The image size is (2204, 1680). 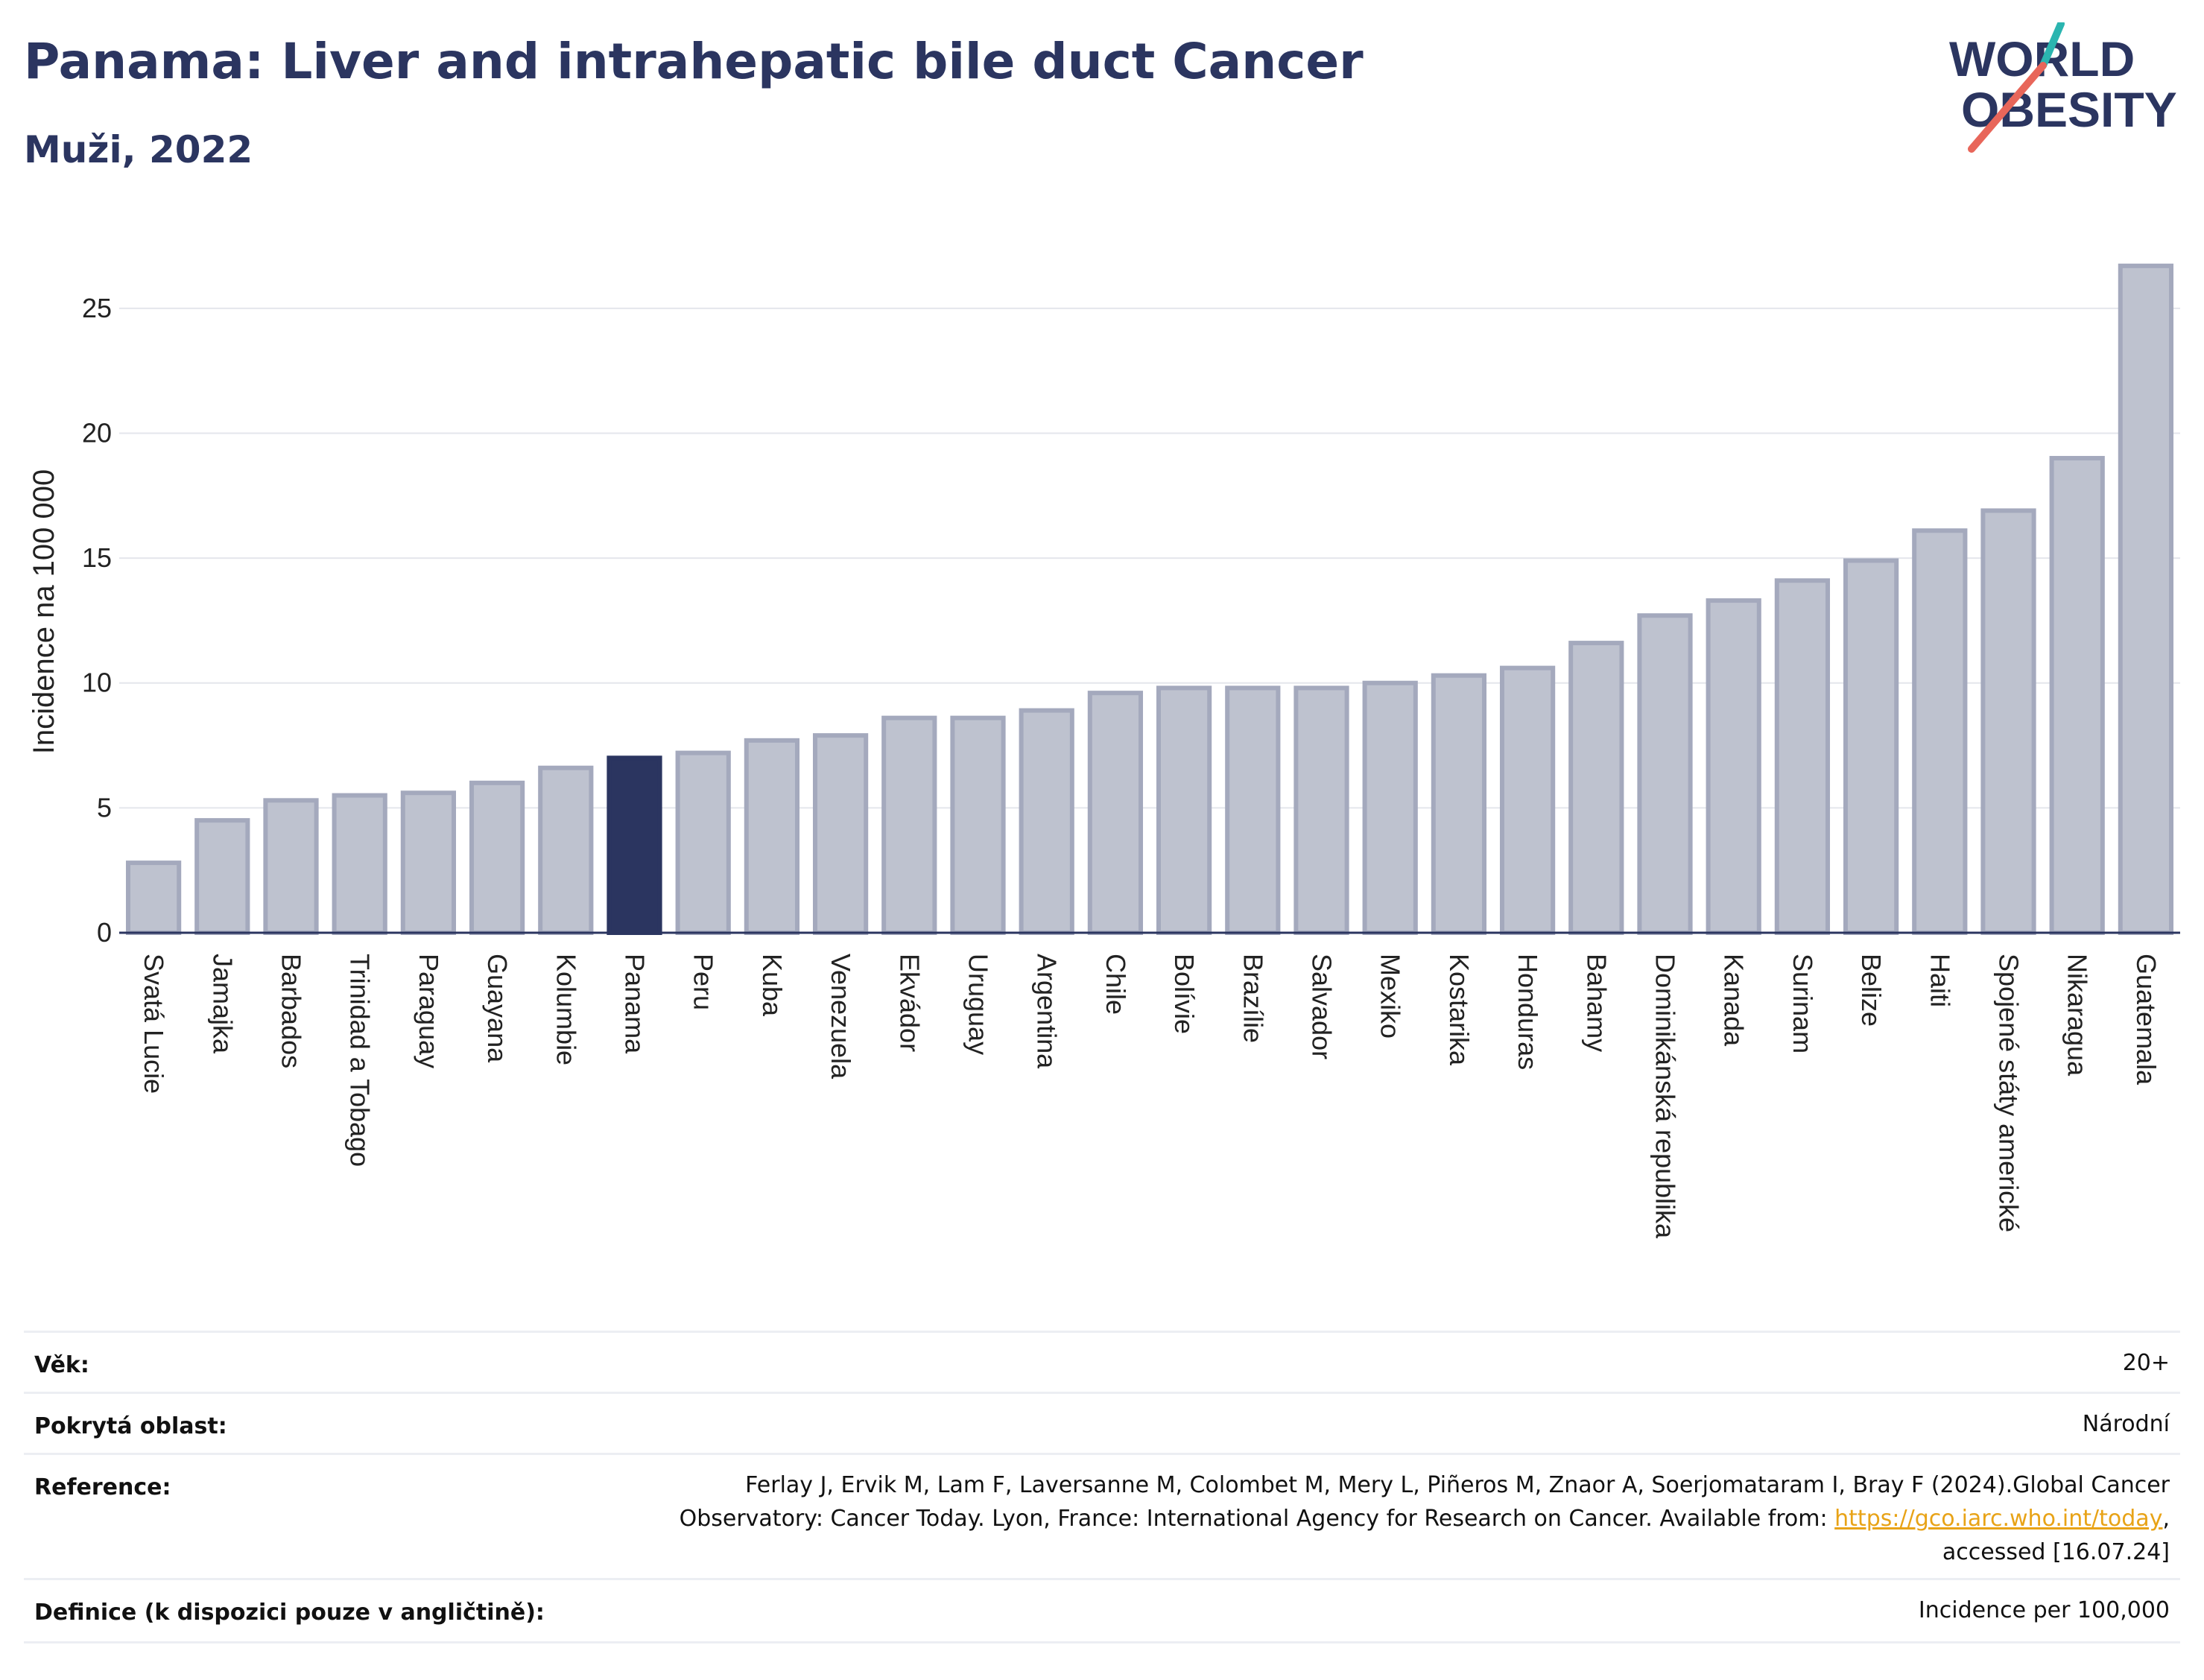 I want to click on x-tick-label: Barbados, so click(x=291, y=1011).